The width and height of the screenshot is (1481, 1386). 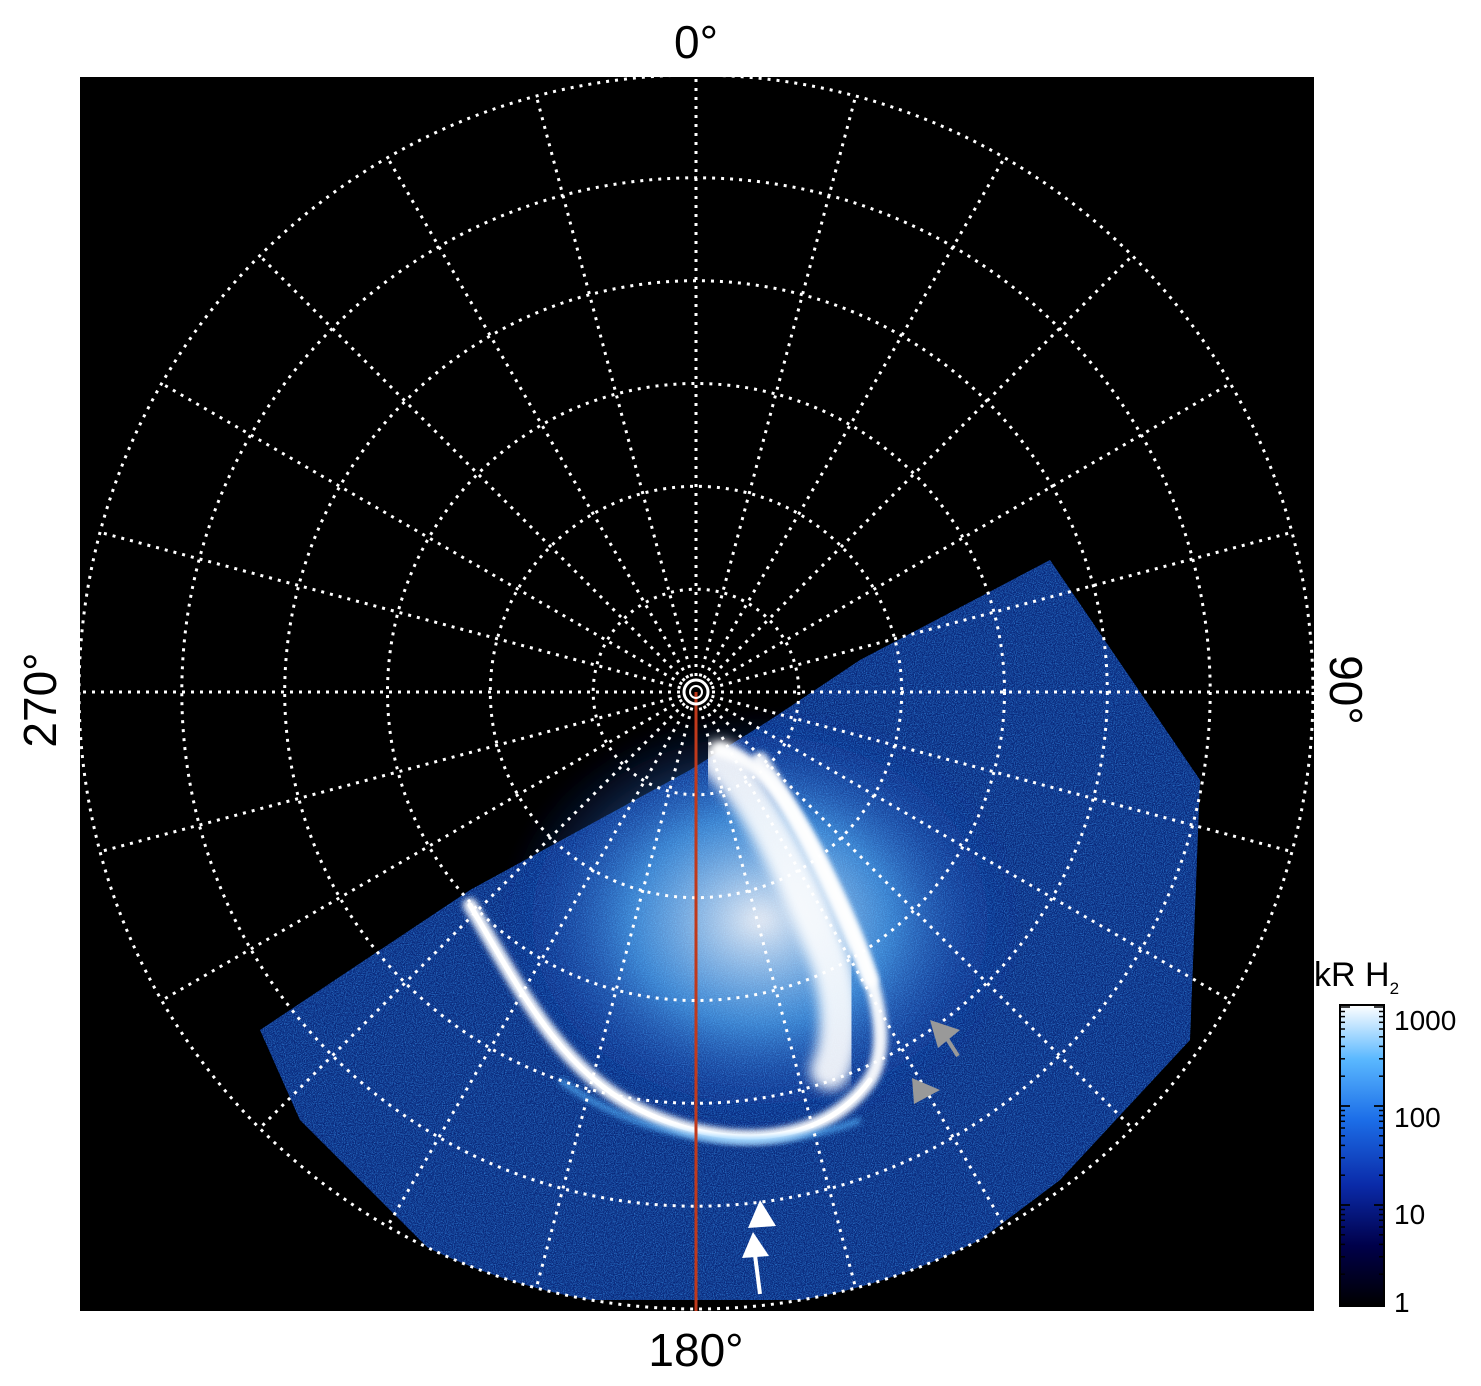 What do you see at coordinates (1356, 977) in the screenshot?
I see `colorbar-title: kR H2` at bounding box center [1356, 977].